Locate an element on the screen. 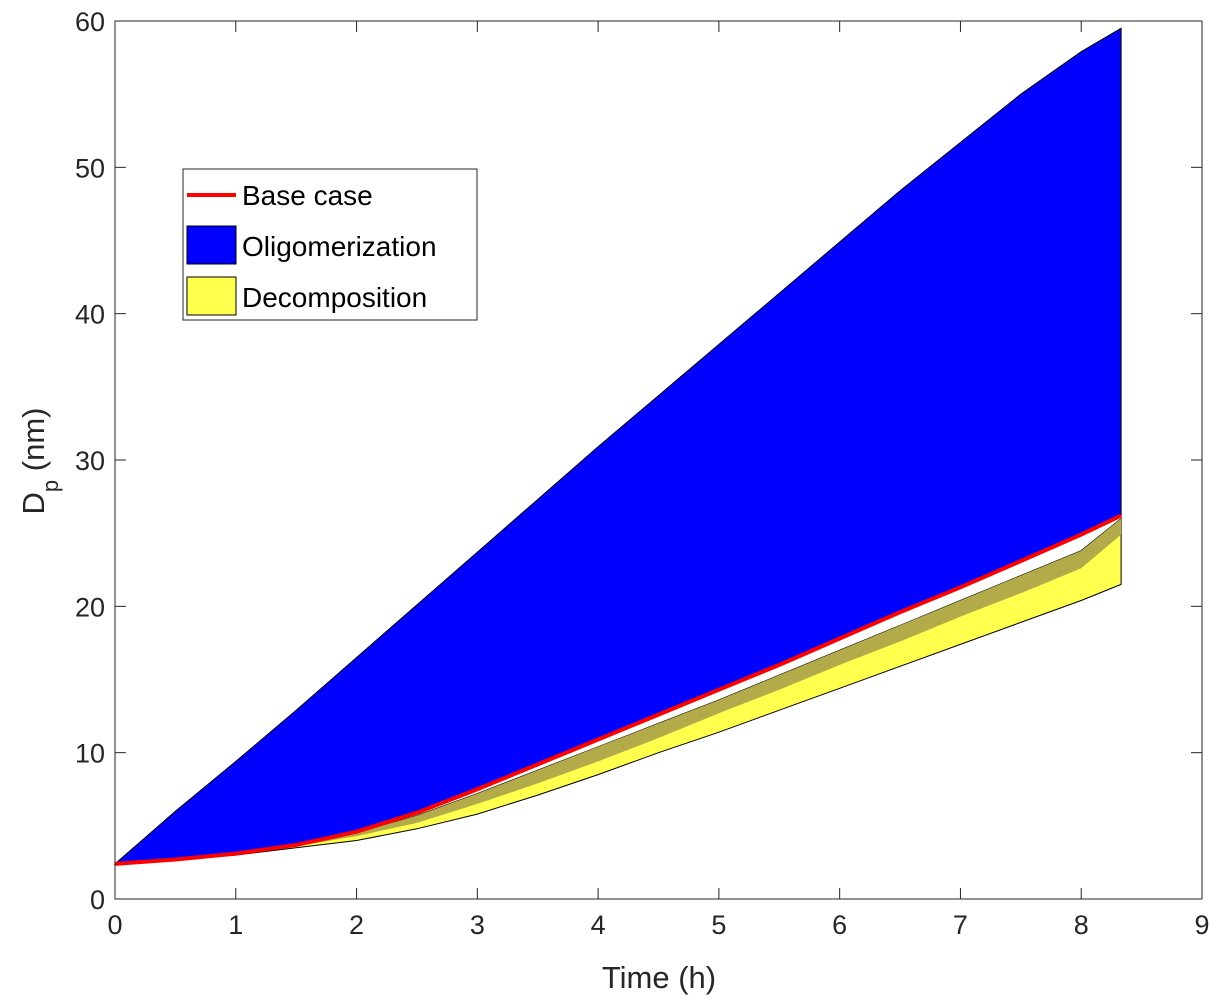  svg-text: Dp (nm) is located at coordinates (39, 461).